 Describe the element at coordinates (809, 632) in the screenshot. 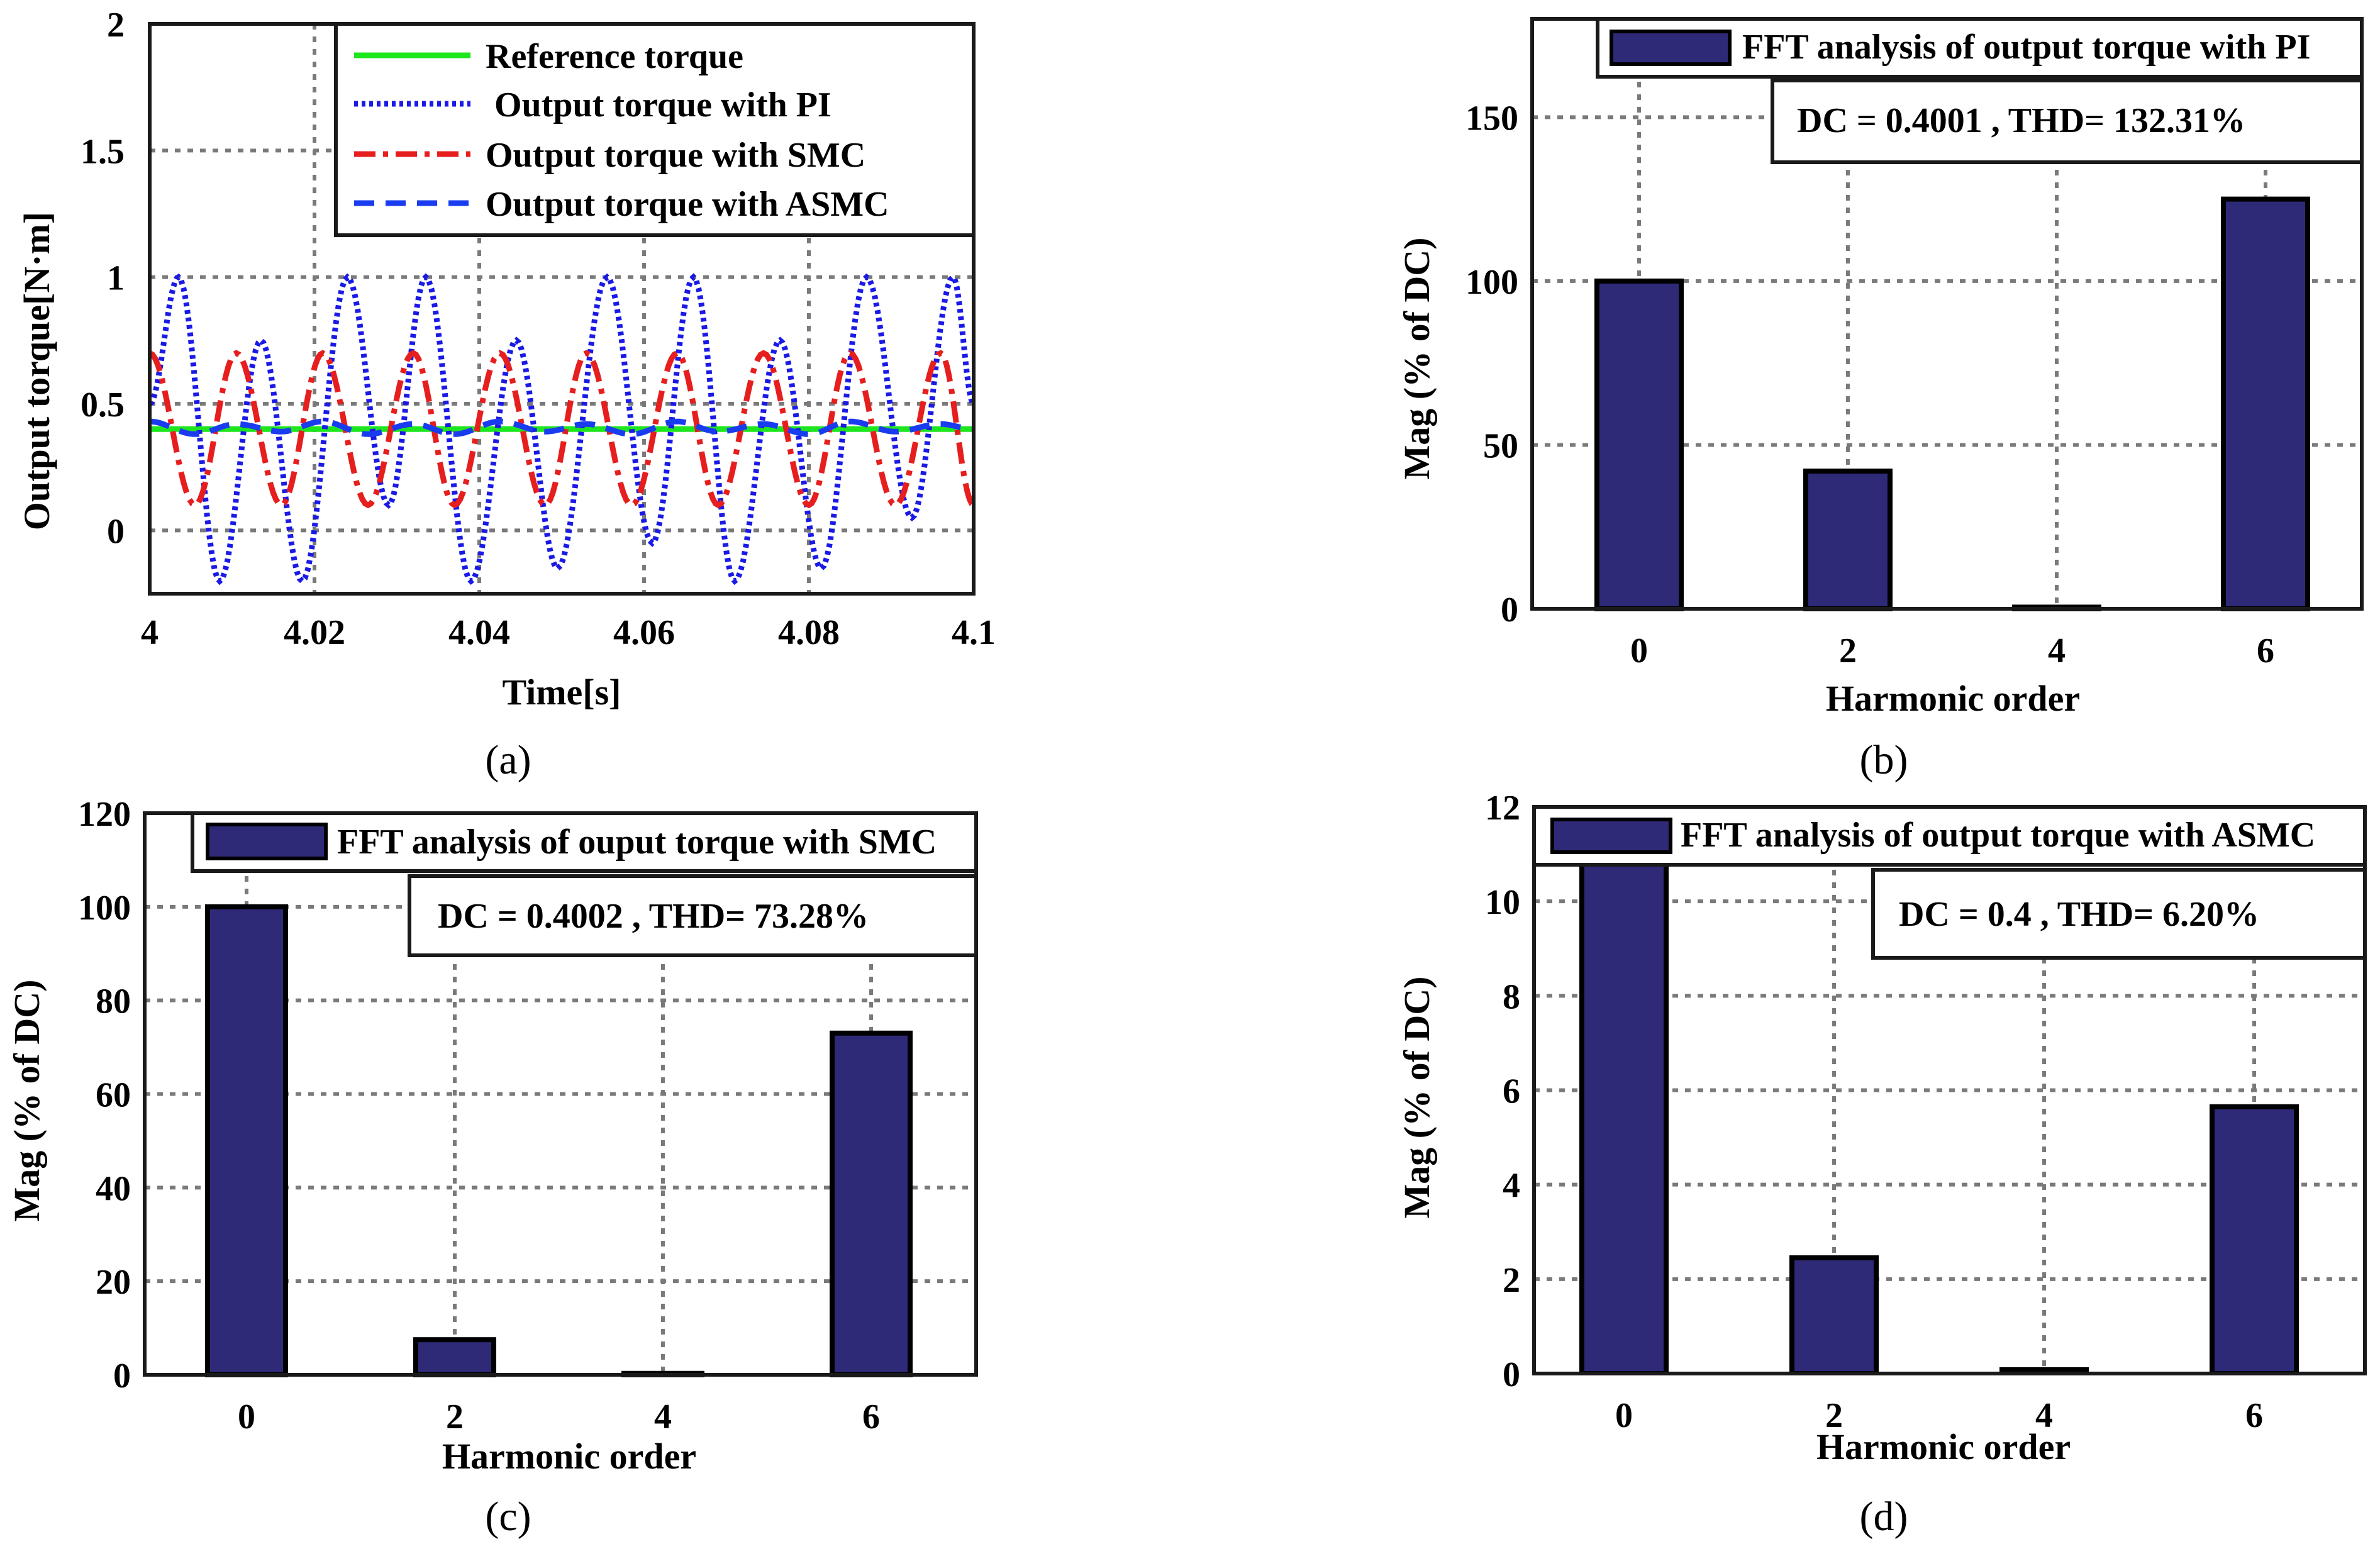

I see `x-tick-label: 4.08` at that location.